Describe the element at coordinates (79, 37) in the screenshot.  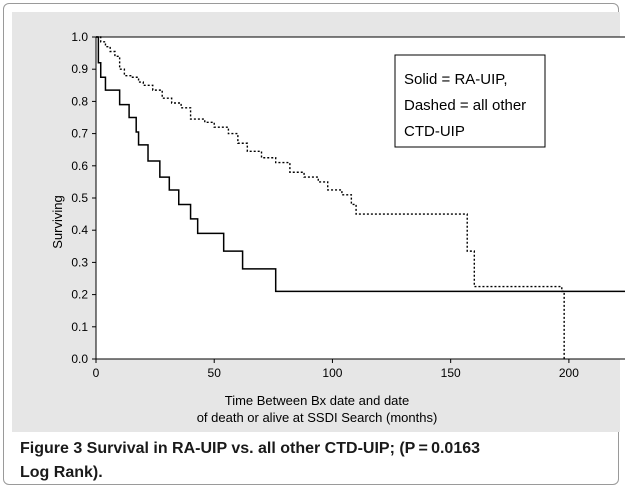
I see `y-tick-label: 1.0` at that location.